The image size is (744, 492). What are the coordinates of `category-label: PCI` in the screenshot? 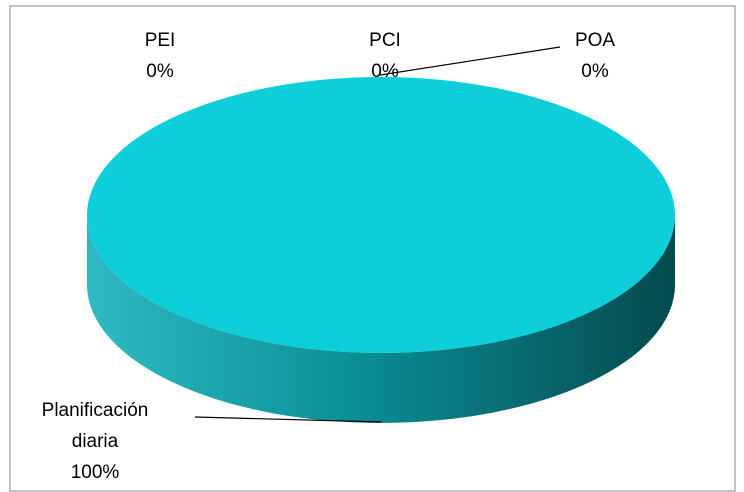 It's located at (385, 40).